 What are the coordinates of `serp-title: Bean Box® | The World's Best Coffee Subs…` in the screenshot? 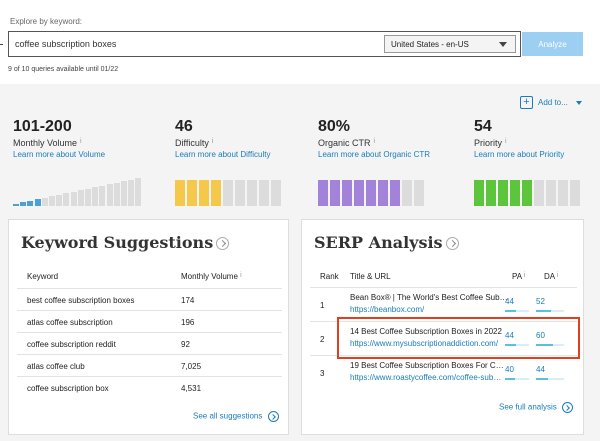 It's located at (429, 297).